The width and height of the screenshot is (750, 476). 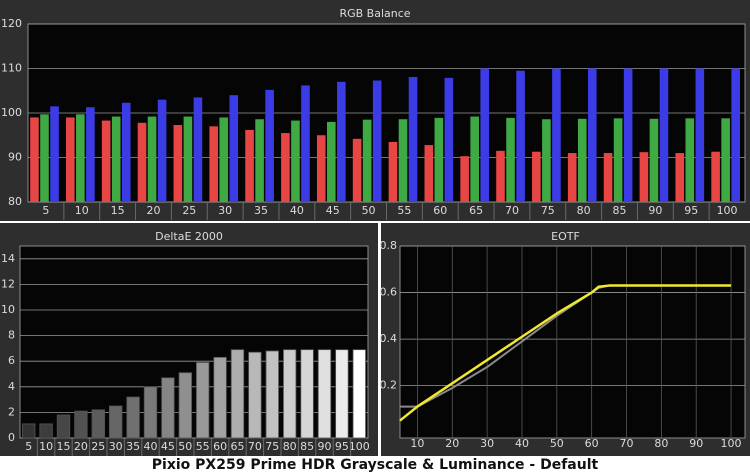 What do you see at coordinates (452, 443) in the screenshot?
I see `x-tick-label: 20` at bounding box center [452, 443].